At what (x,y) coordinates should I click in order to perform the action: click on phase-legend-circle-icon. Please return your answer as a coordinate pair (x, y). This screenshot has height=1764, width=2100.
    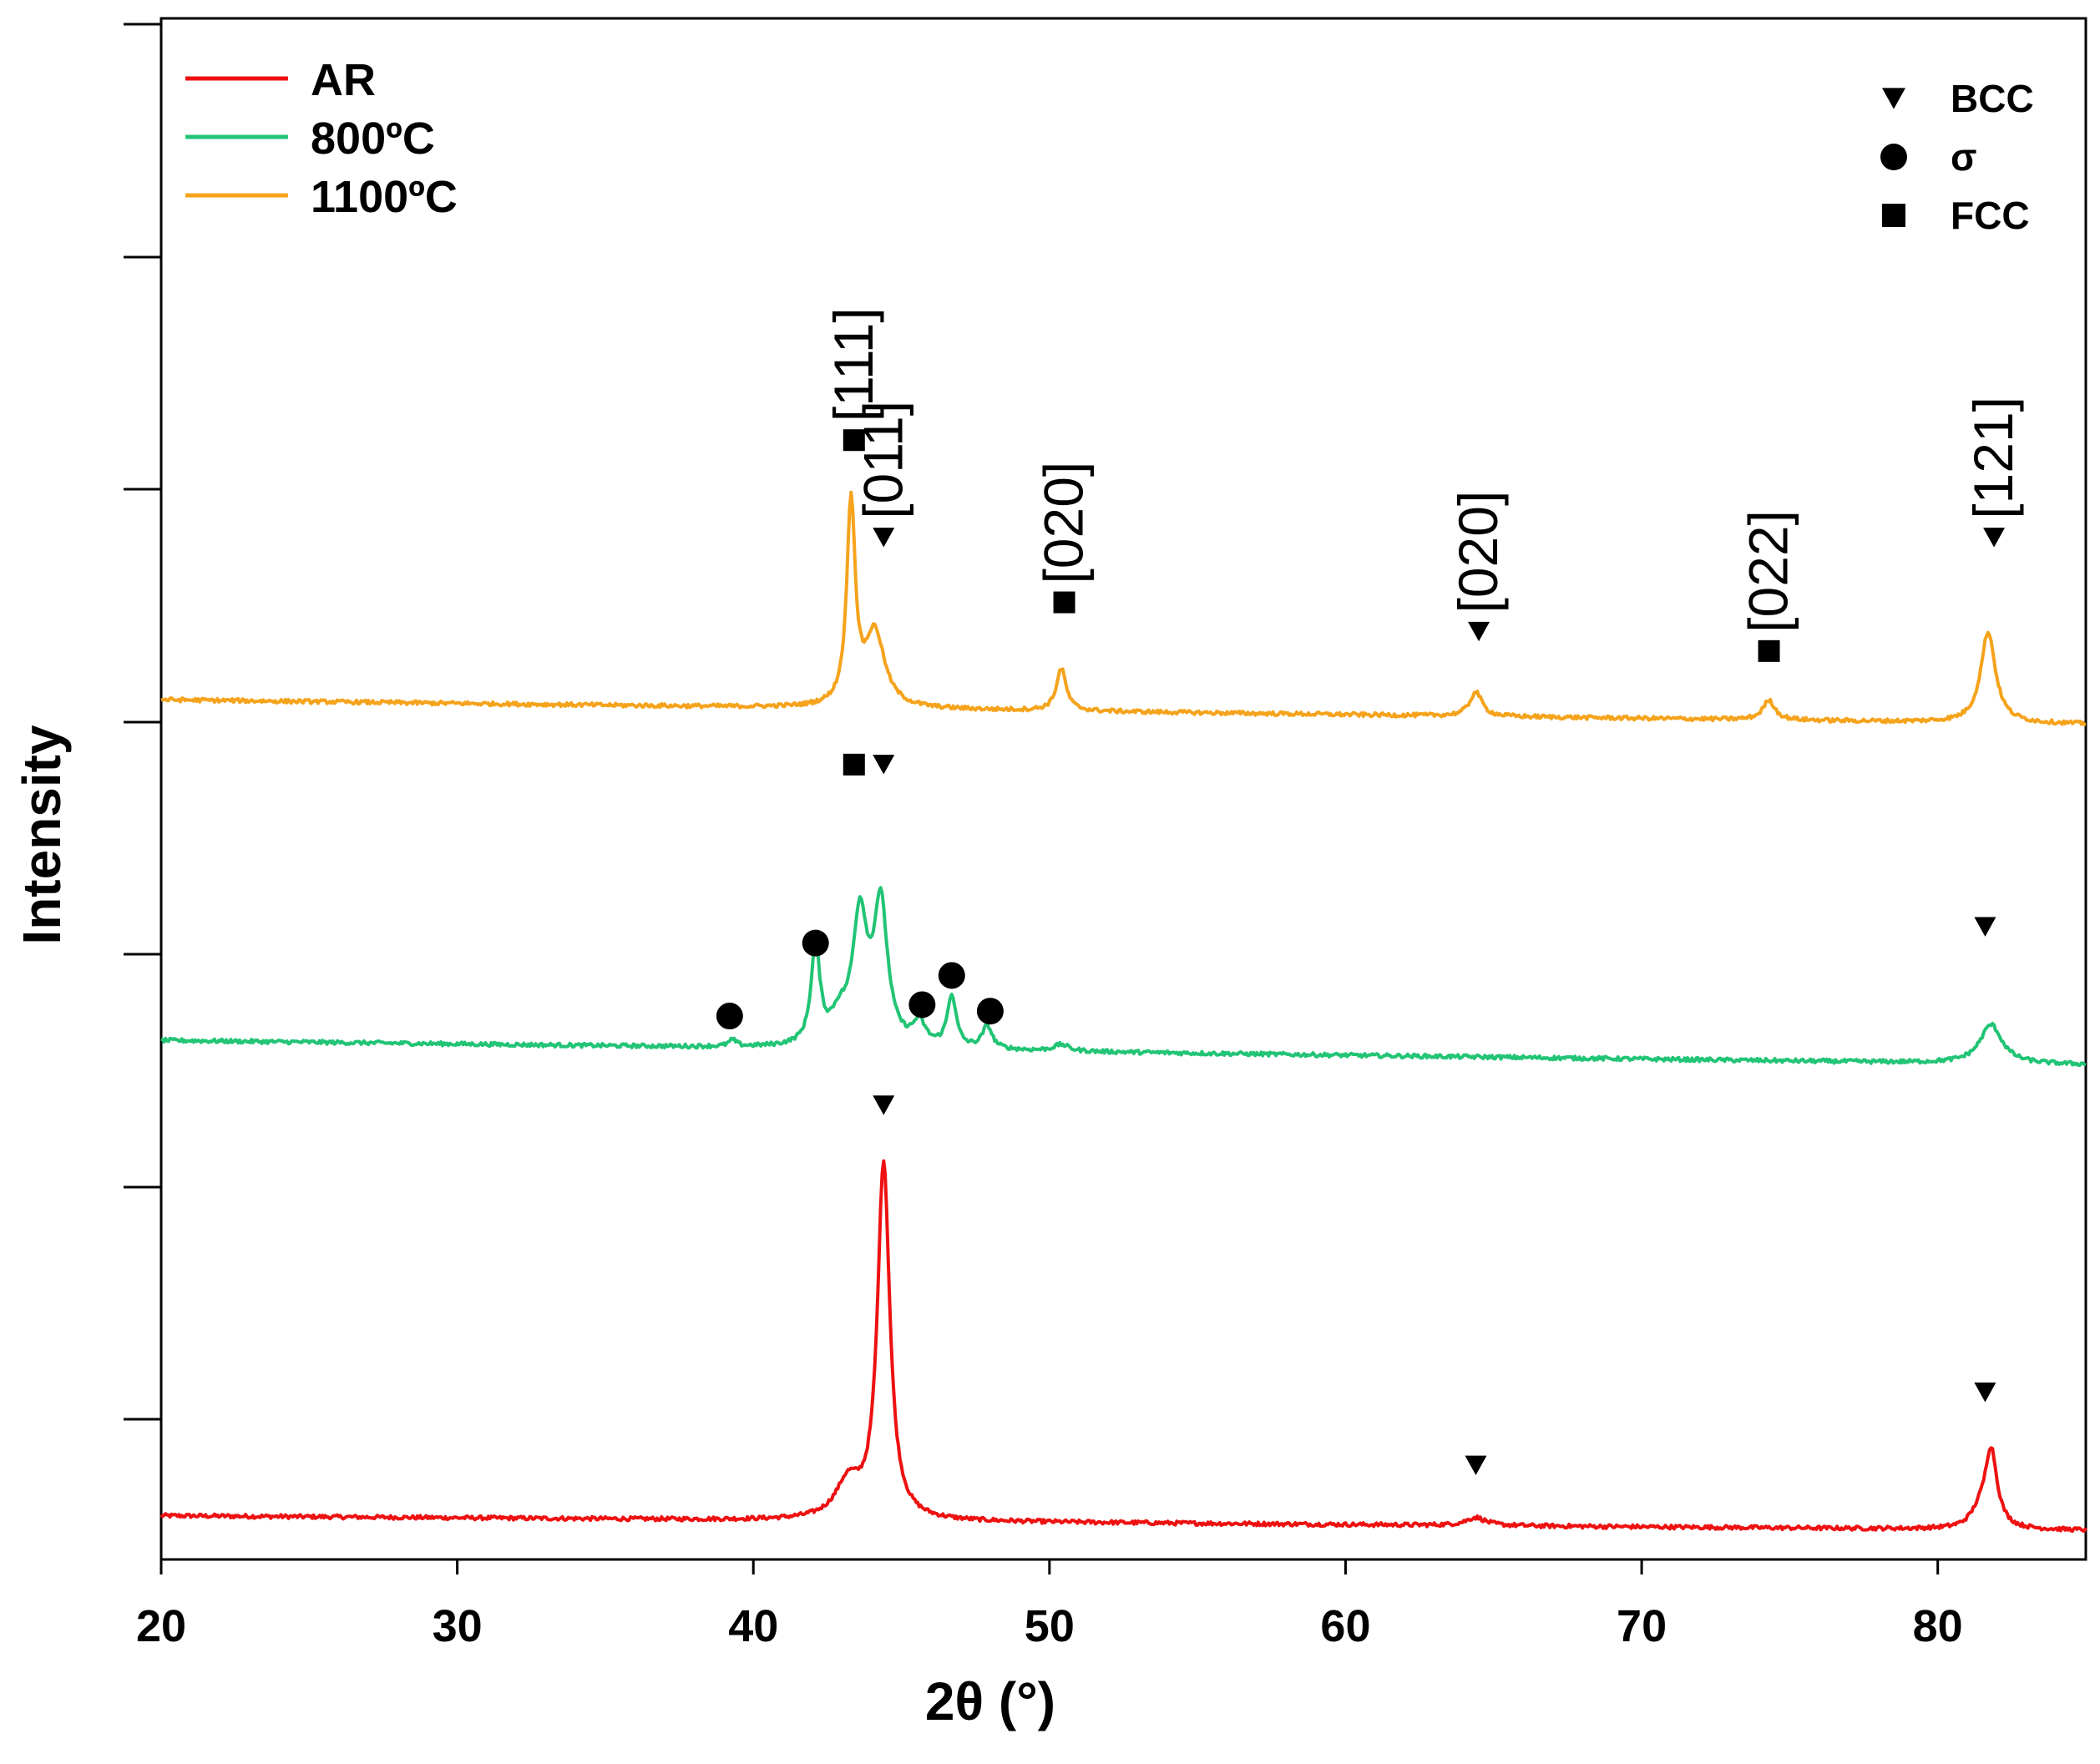
    Looking at the image, I should click on (1893, 157).